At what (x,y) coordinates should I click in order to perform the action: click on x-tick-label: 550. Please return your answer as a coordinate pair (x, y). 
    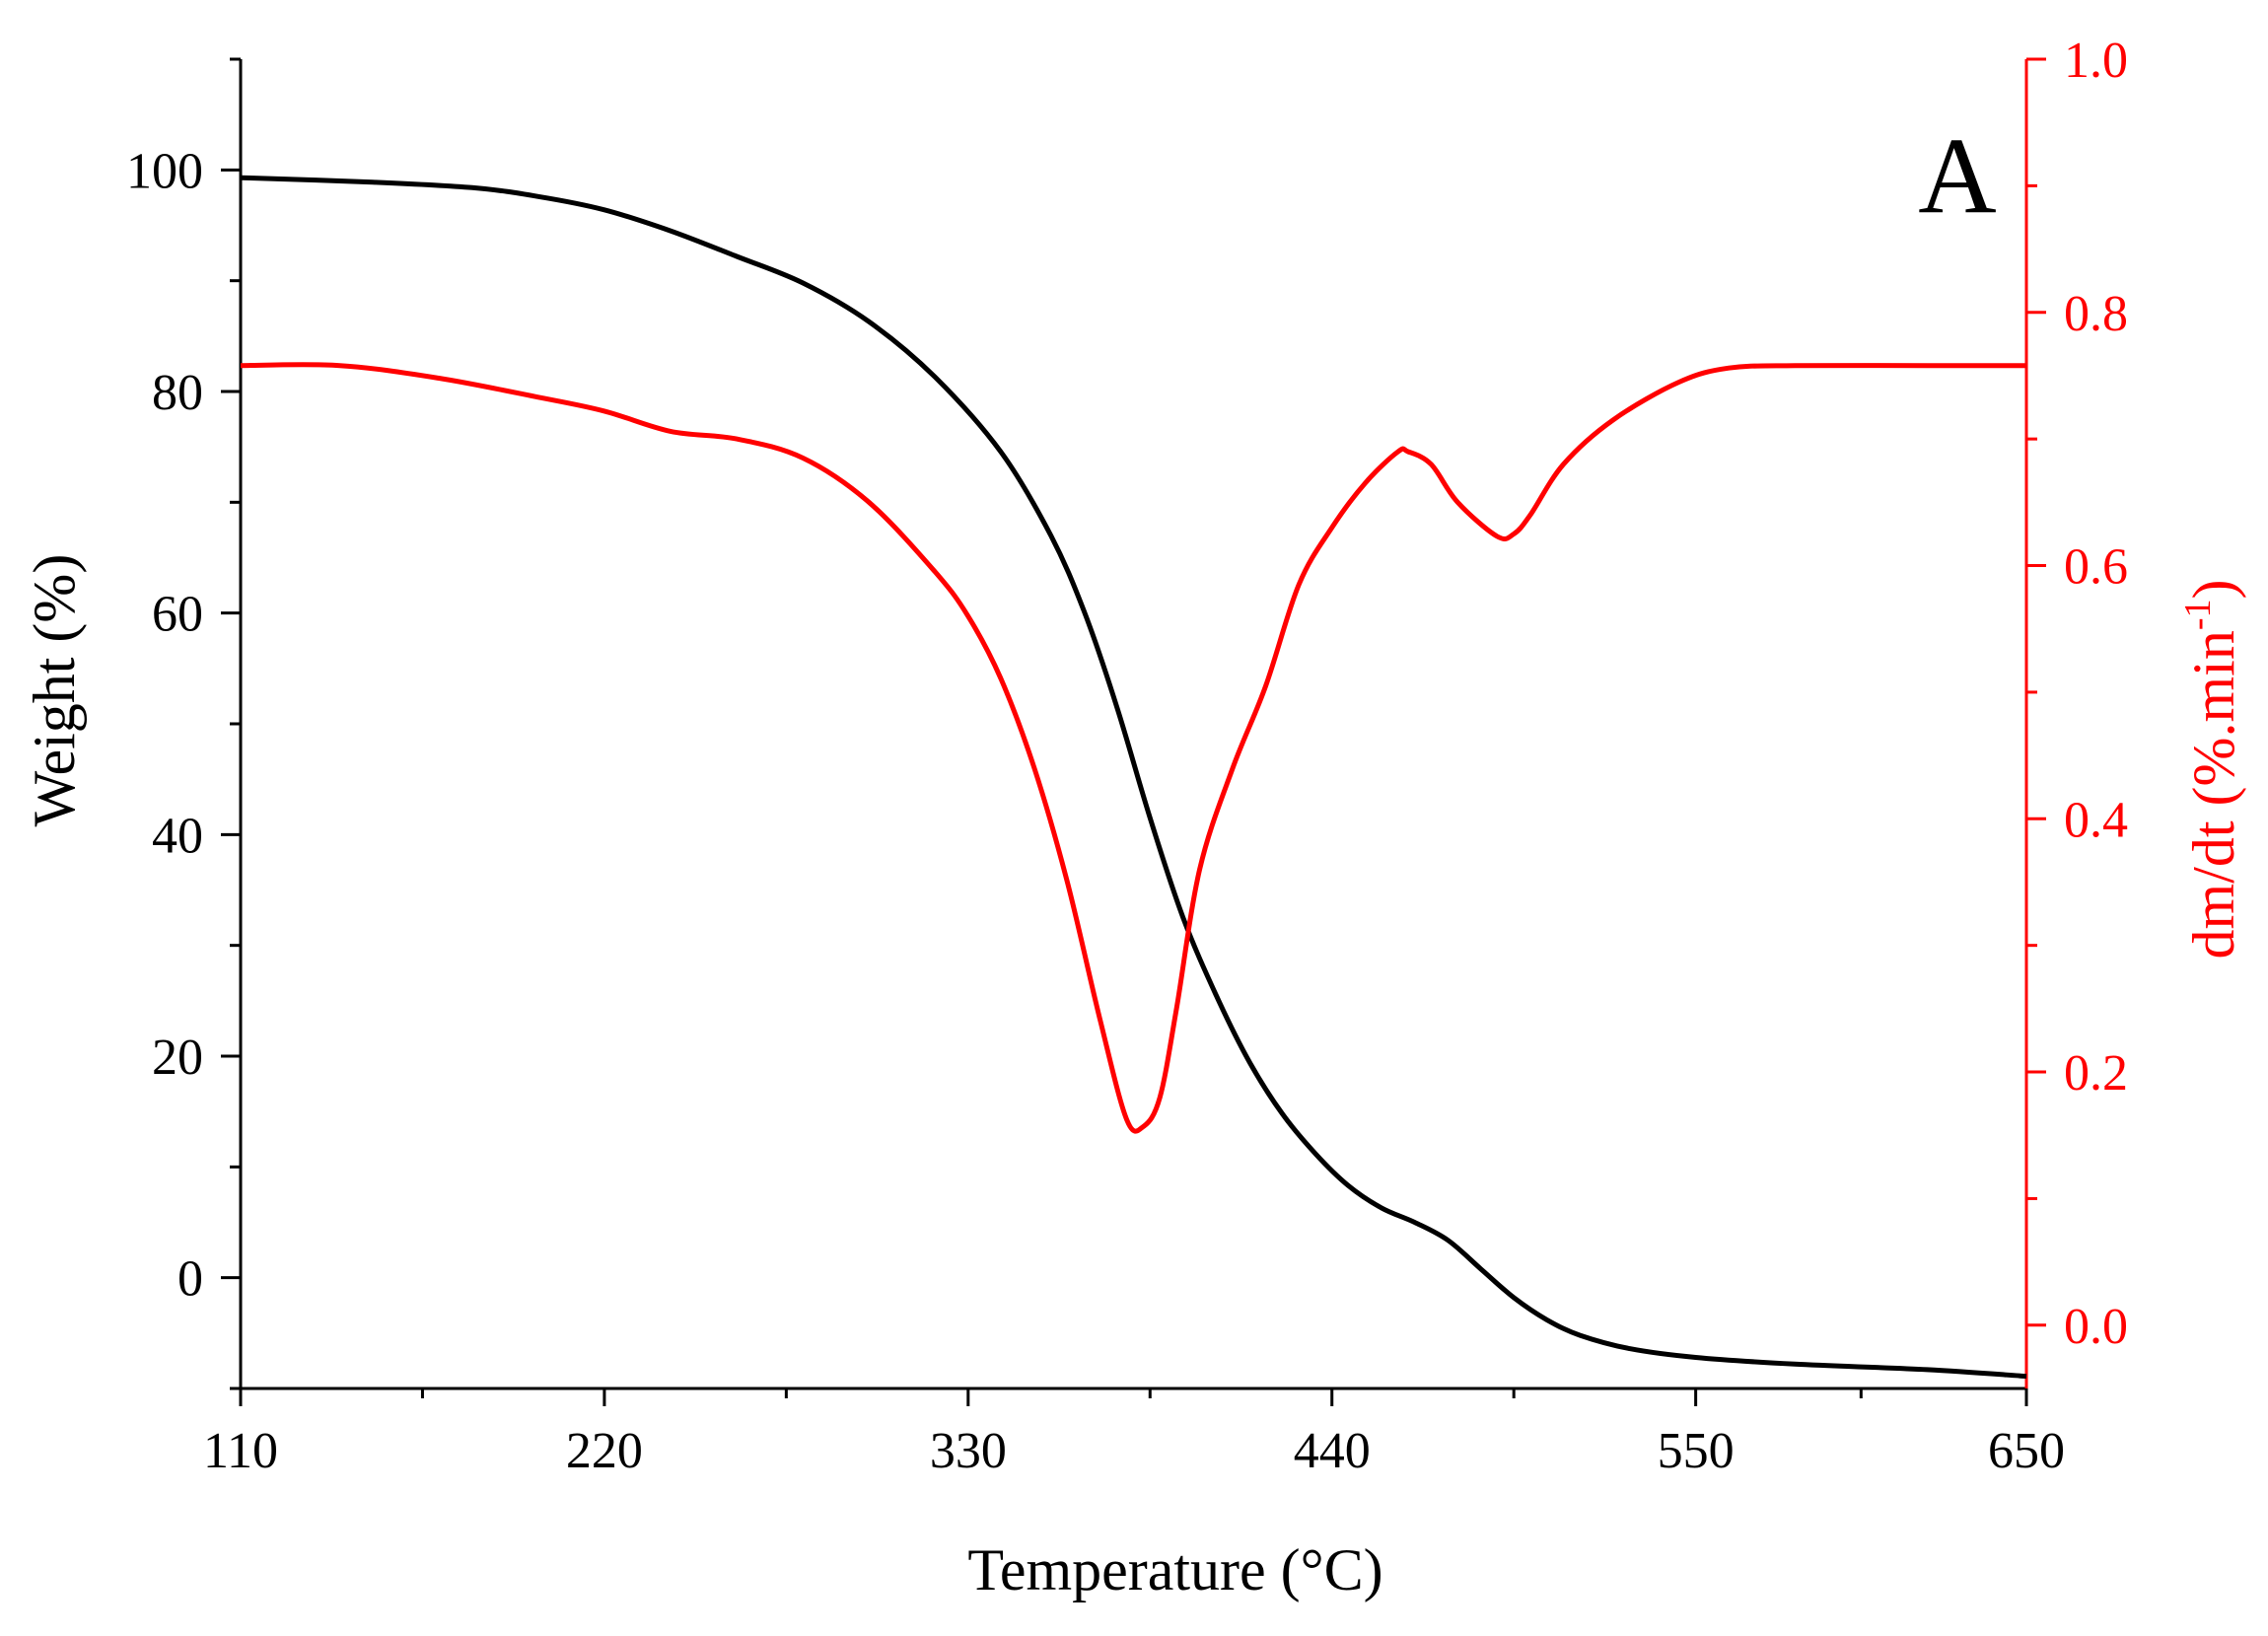
    Looking at the image, I should click on (1696, 1451).